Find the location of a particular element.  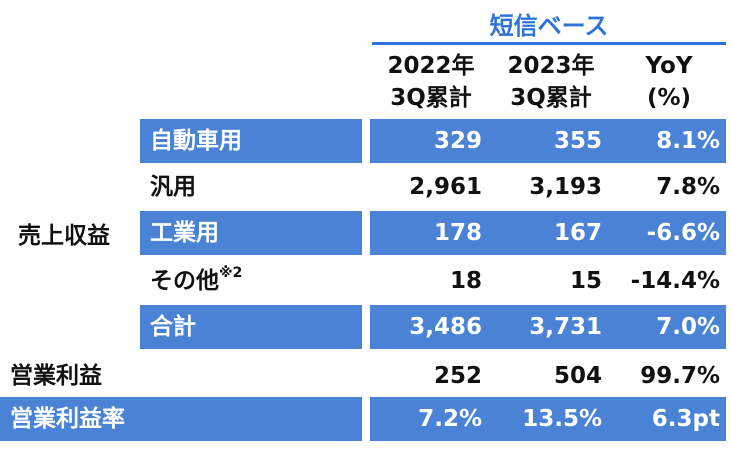

row-total-2022: 3,486 is located at coordinates (445, 327).